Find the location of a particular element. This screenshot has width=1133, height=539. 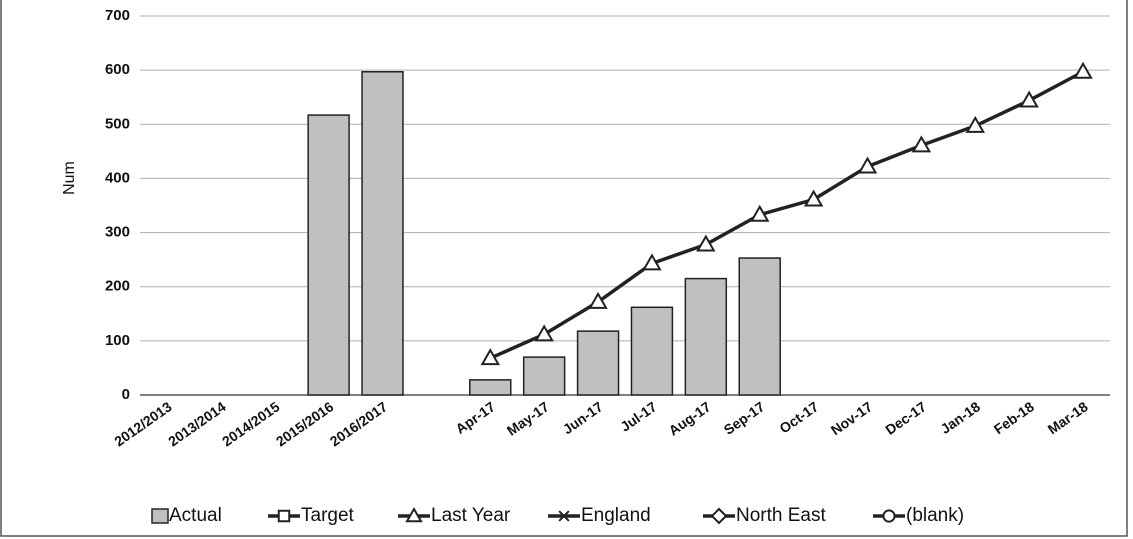

y-tick-label: 0 is located at coordinates (126, 394).